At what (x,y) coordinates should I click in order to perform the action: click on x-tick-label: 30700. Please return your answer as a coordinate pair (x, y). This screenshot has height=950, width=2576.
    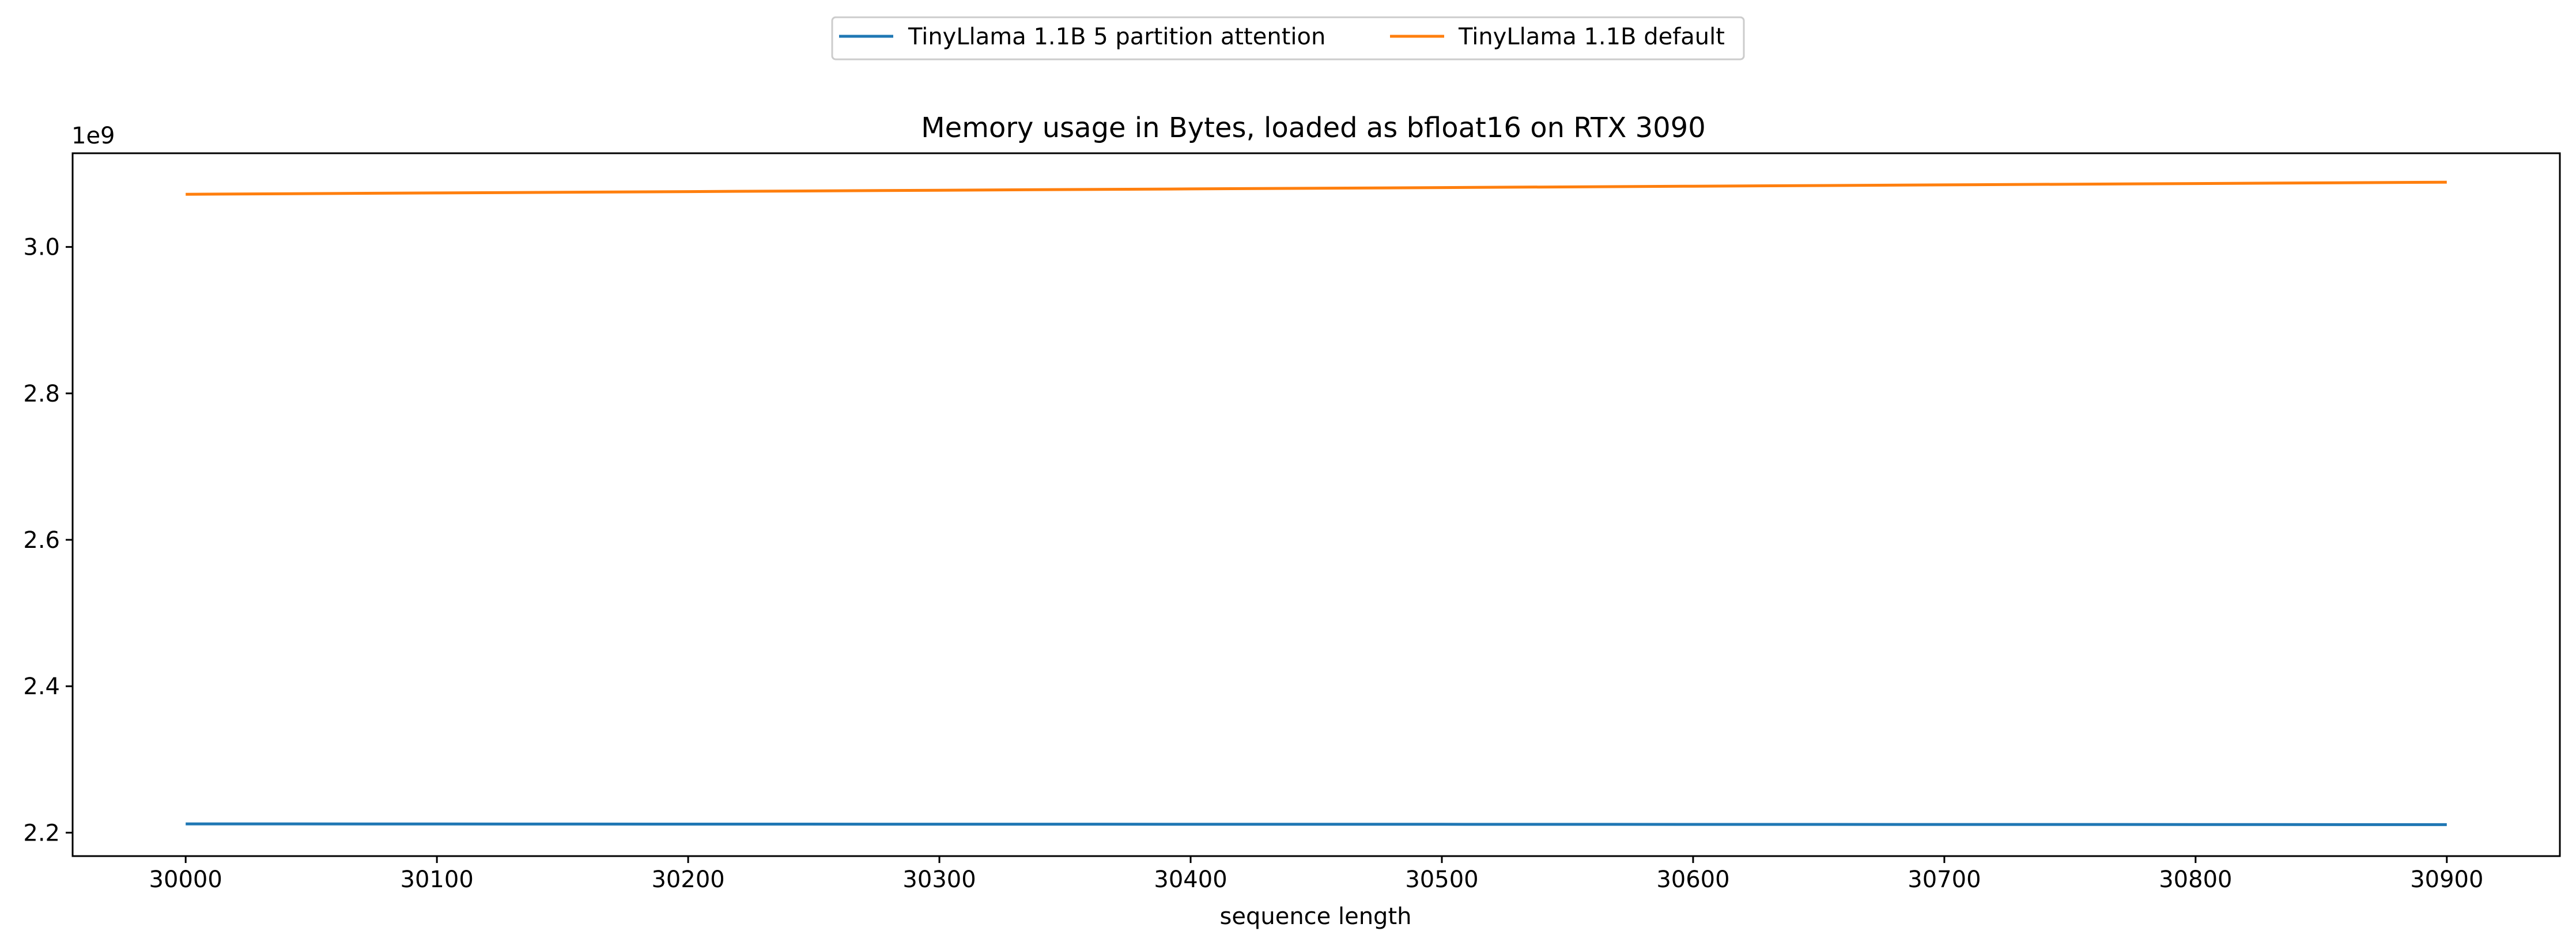
    Looking at the image, I should click on (1944, 879).